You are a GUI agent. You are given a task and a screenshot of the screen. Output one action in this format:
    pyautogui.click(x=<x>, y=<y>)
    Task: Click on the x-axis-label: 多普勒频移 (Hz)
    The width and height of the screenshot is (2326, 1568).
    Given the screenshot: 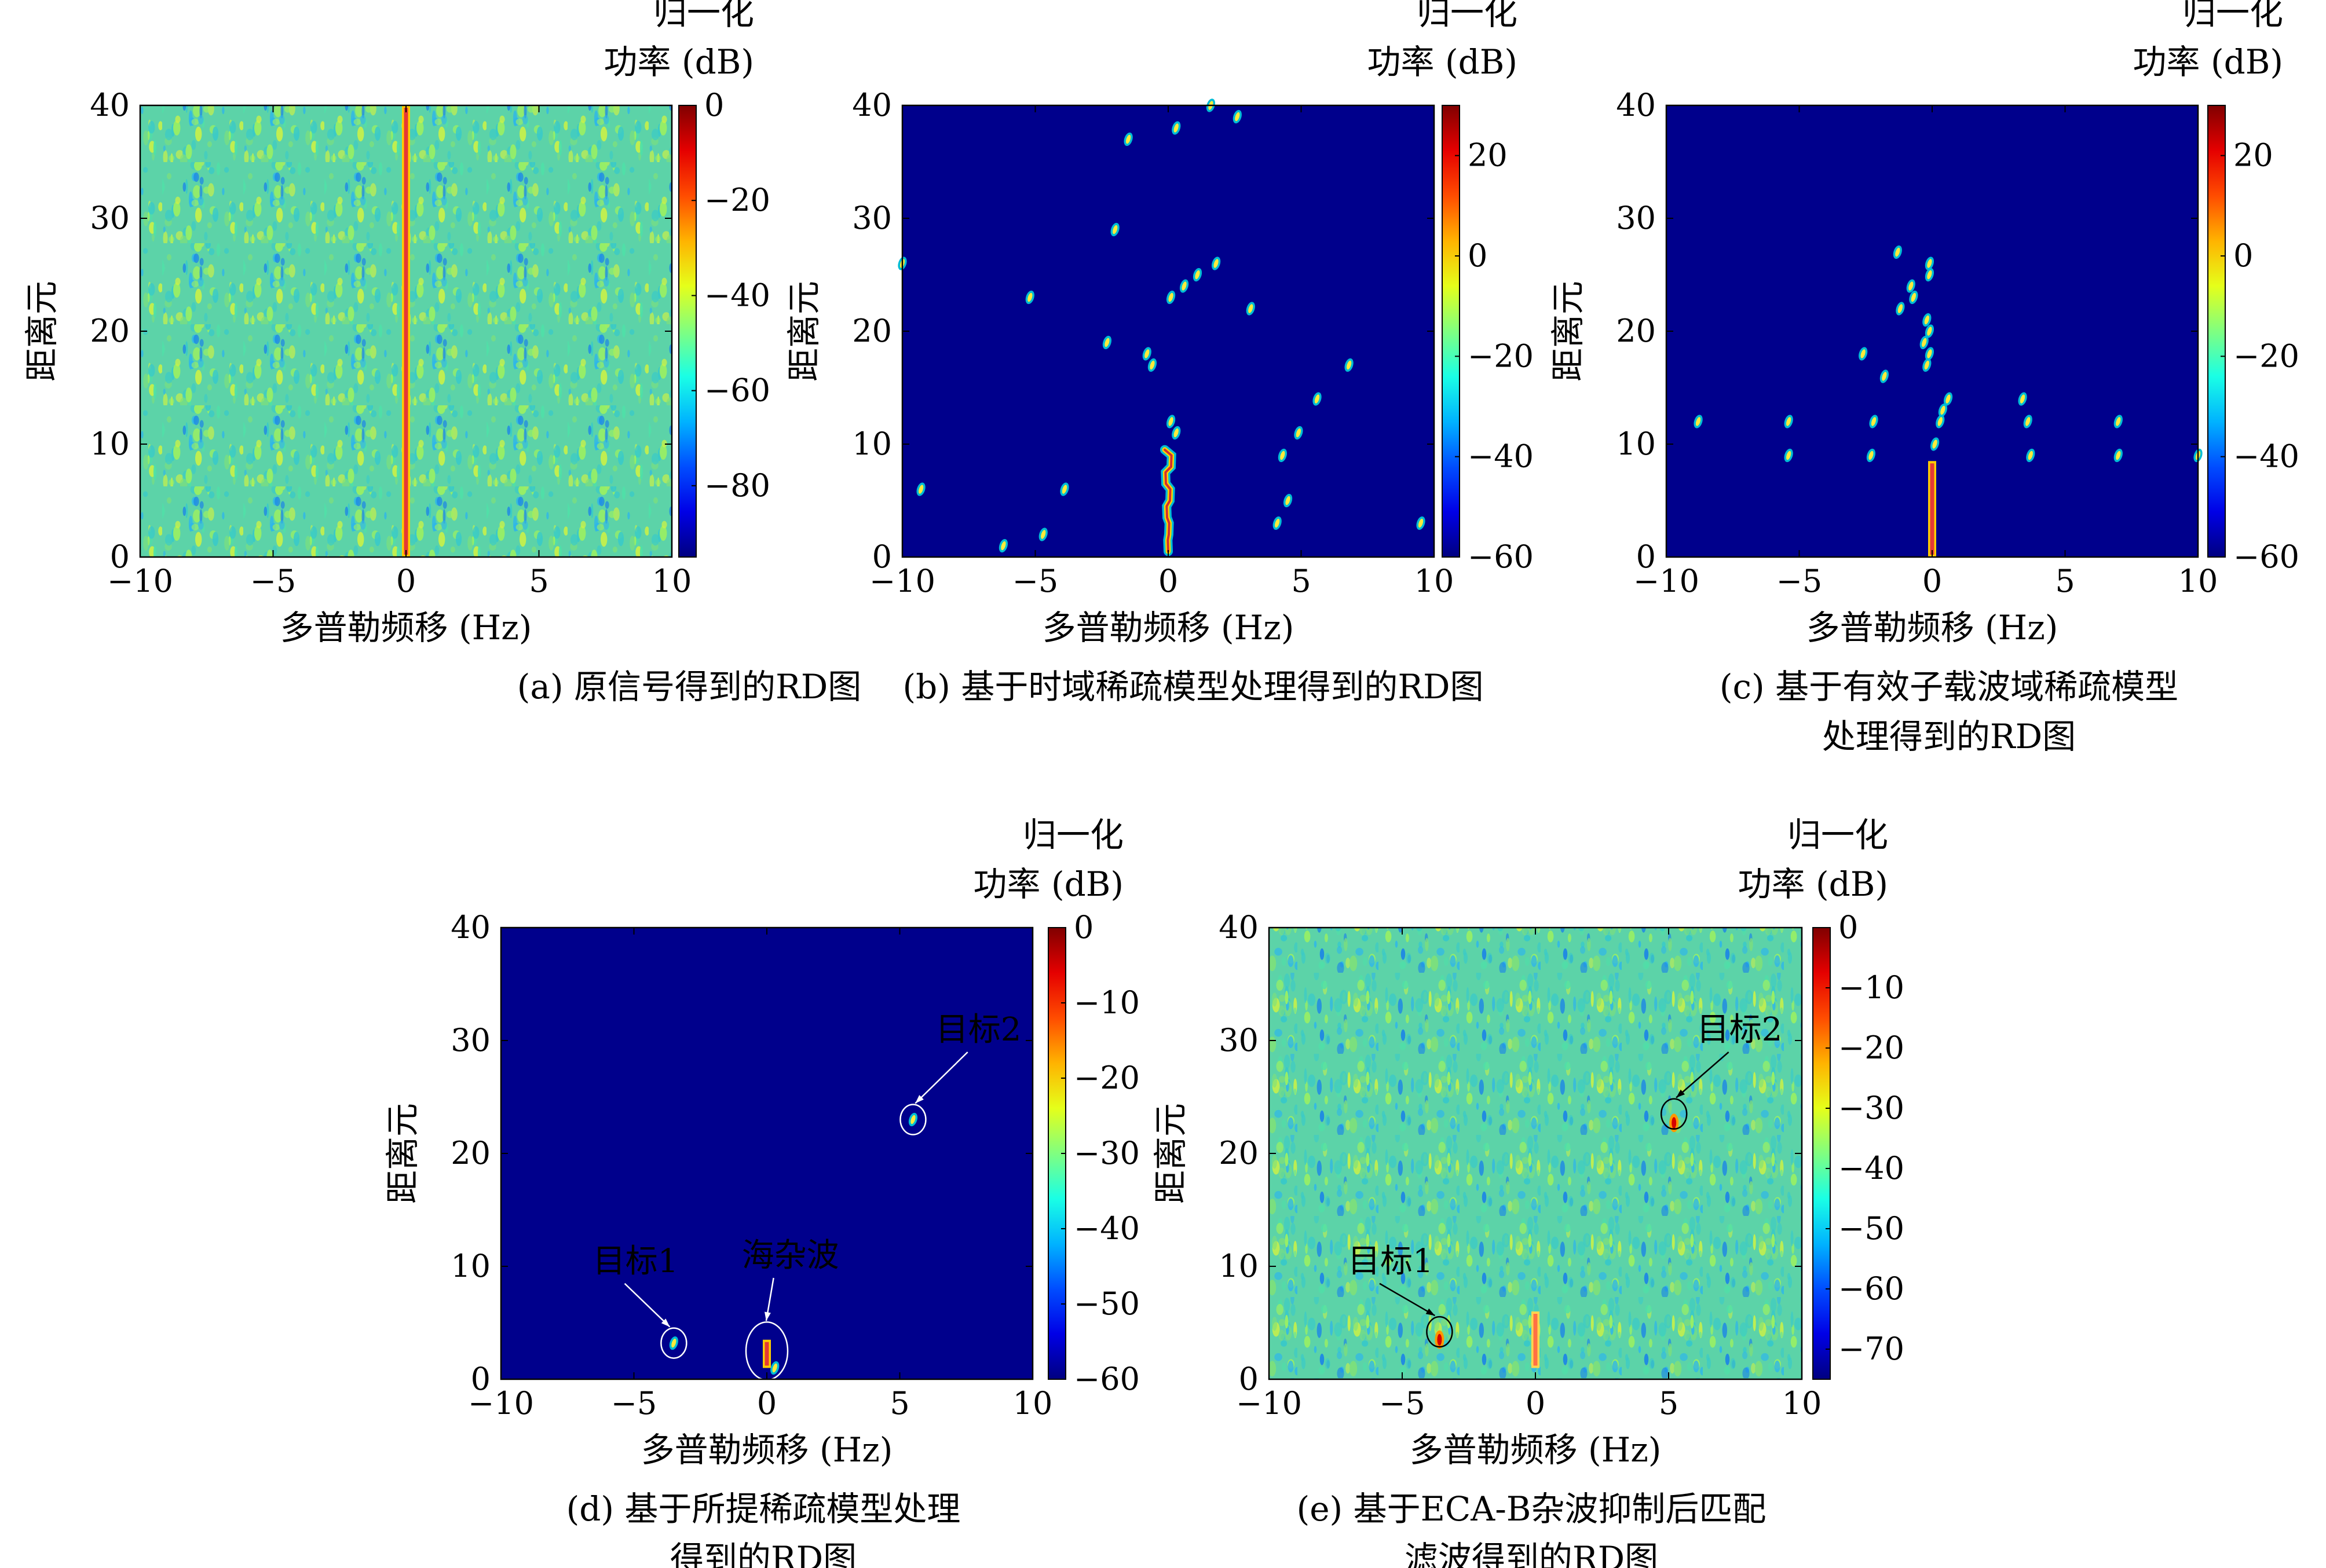 What is the action you would take?
    pyautogui.click(x=767, y=1450)
    